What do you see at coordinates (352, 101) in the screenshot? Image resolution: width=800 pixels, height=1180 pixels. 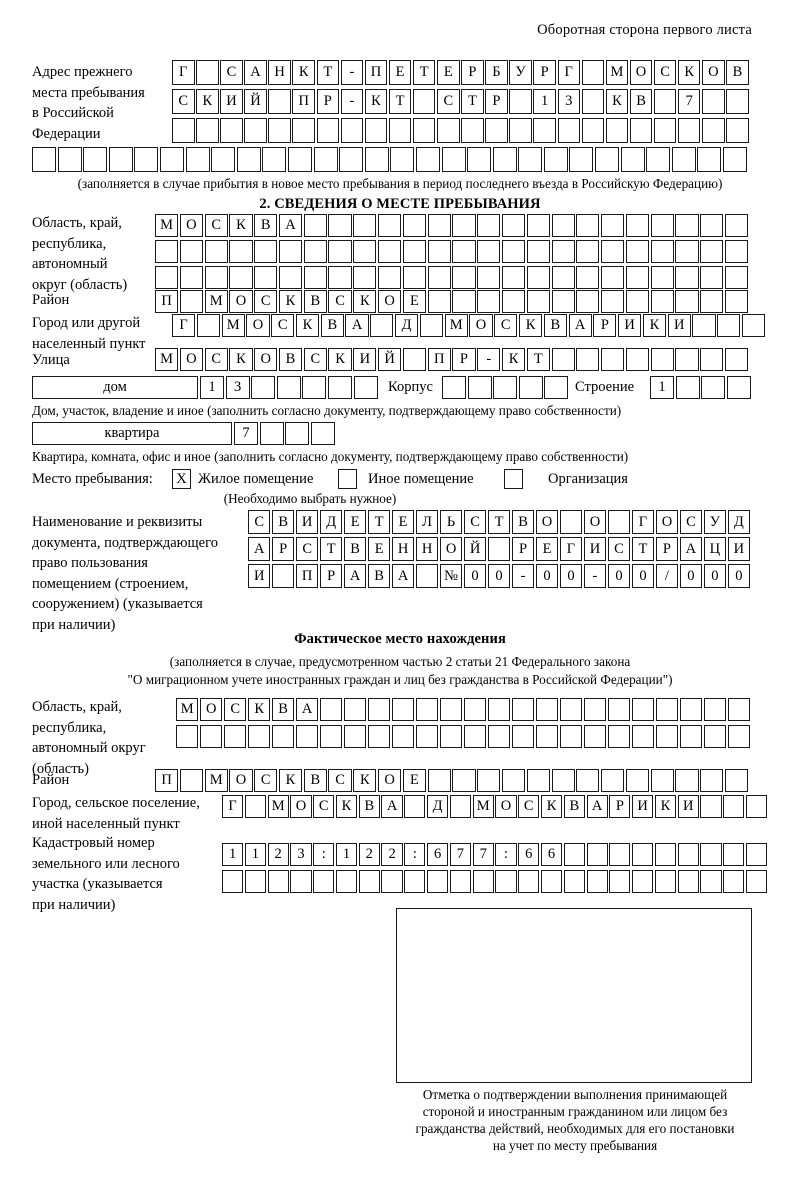 I see `prev-address-cell-r2-8: -` at bounding box center [352, 101].